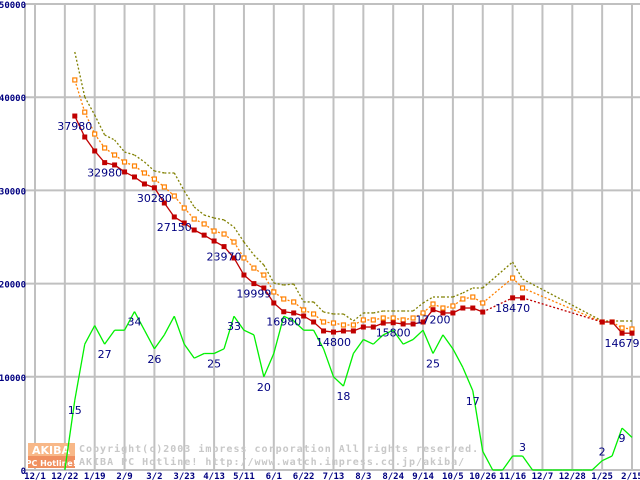  I want to click on x-tick-label: 4/13, so click(214, 476).